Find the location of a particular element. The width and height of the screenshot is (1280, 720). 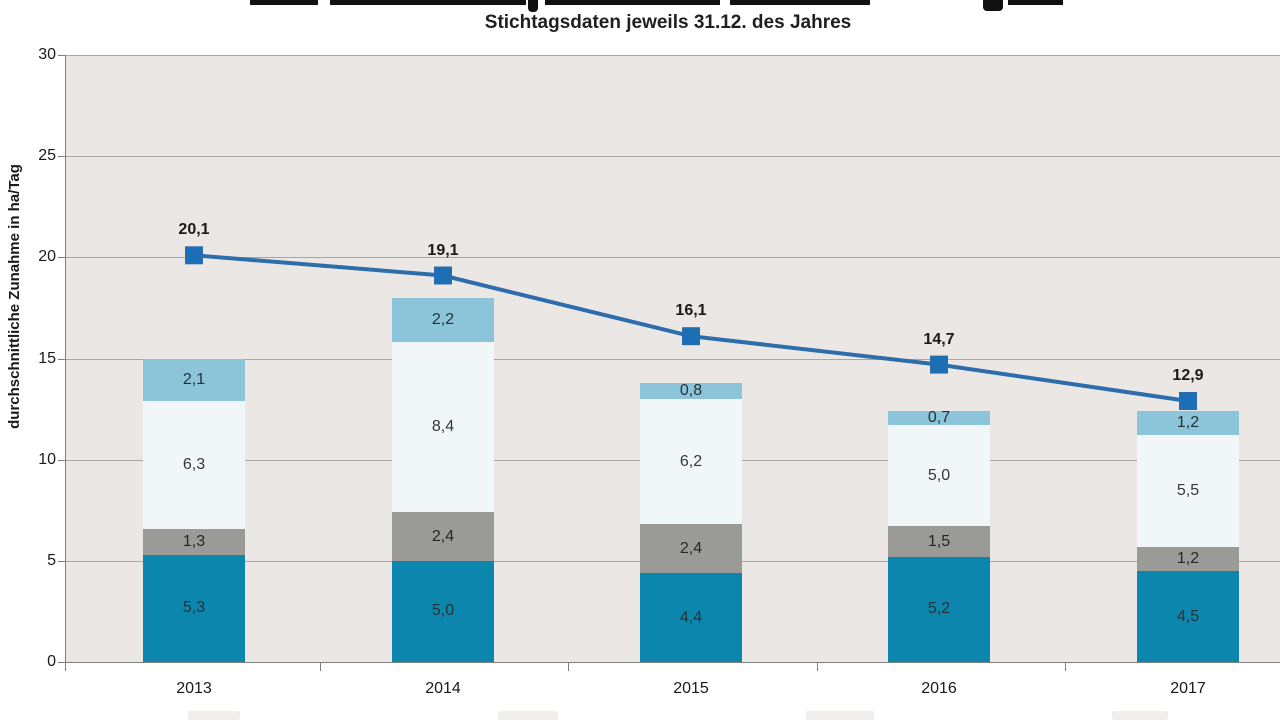

chart-subtitle: Stichtagsdaten jeweils 31.12. des Jahres is located at coordinates (668, 22).